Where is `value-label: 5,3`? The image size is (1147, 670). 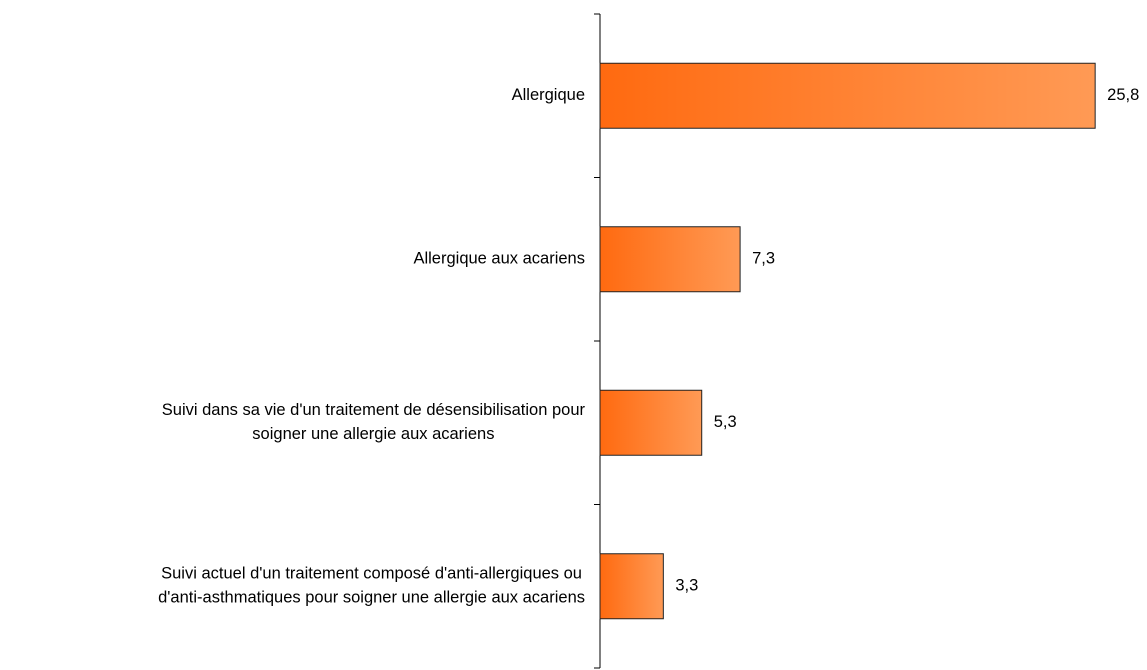 value-label: 5,3 is located at coordinates (725, 422).